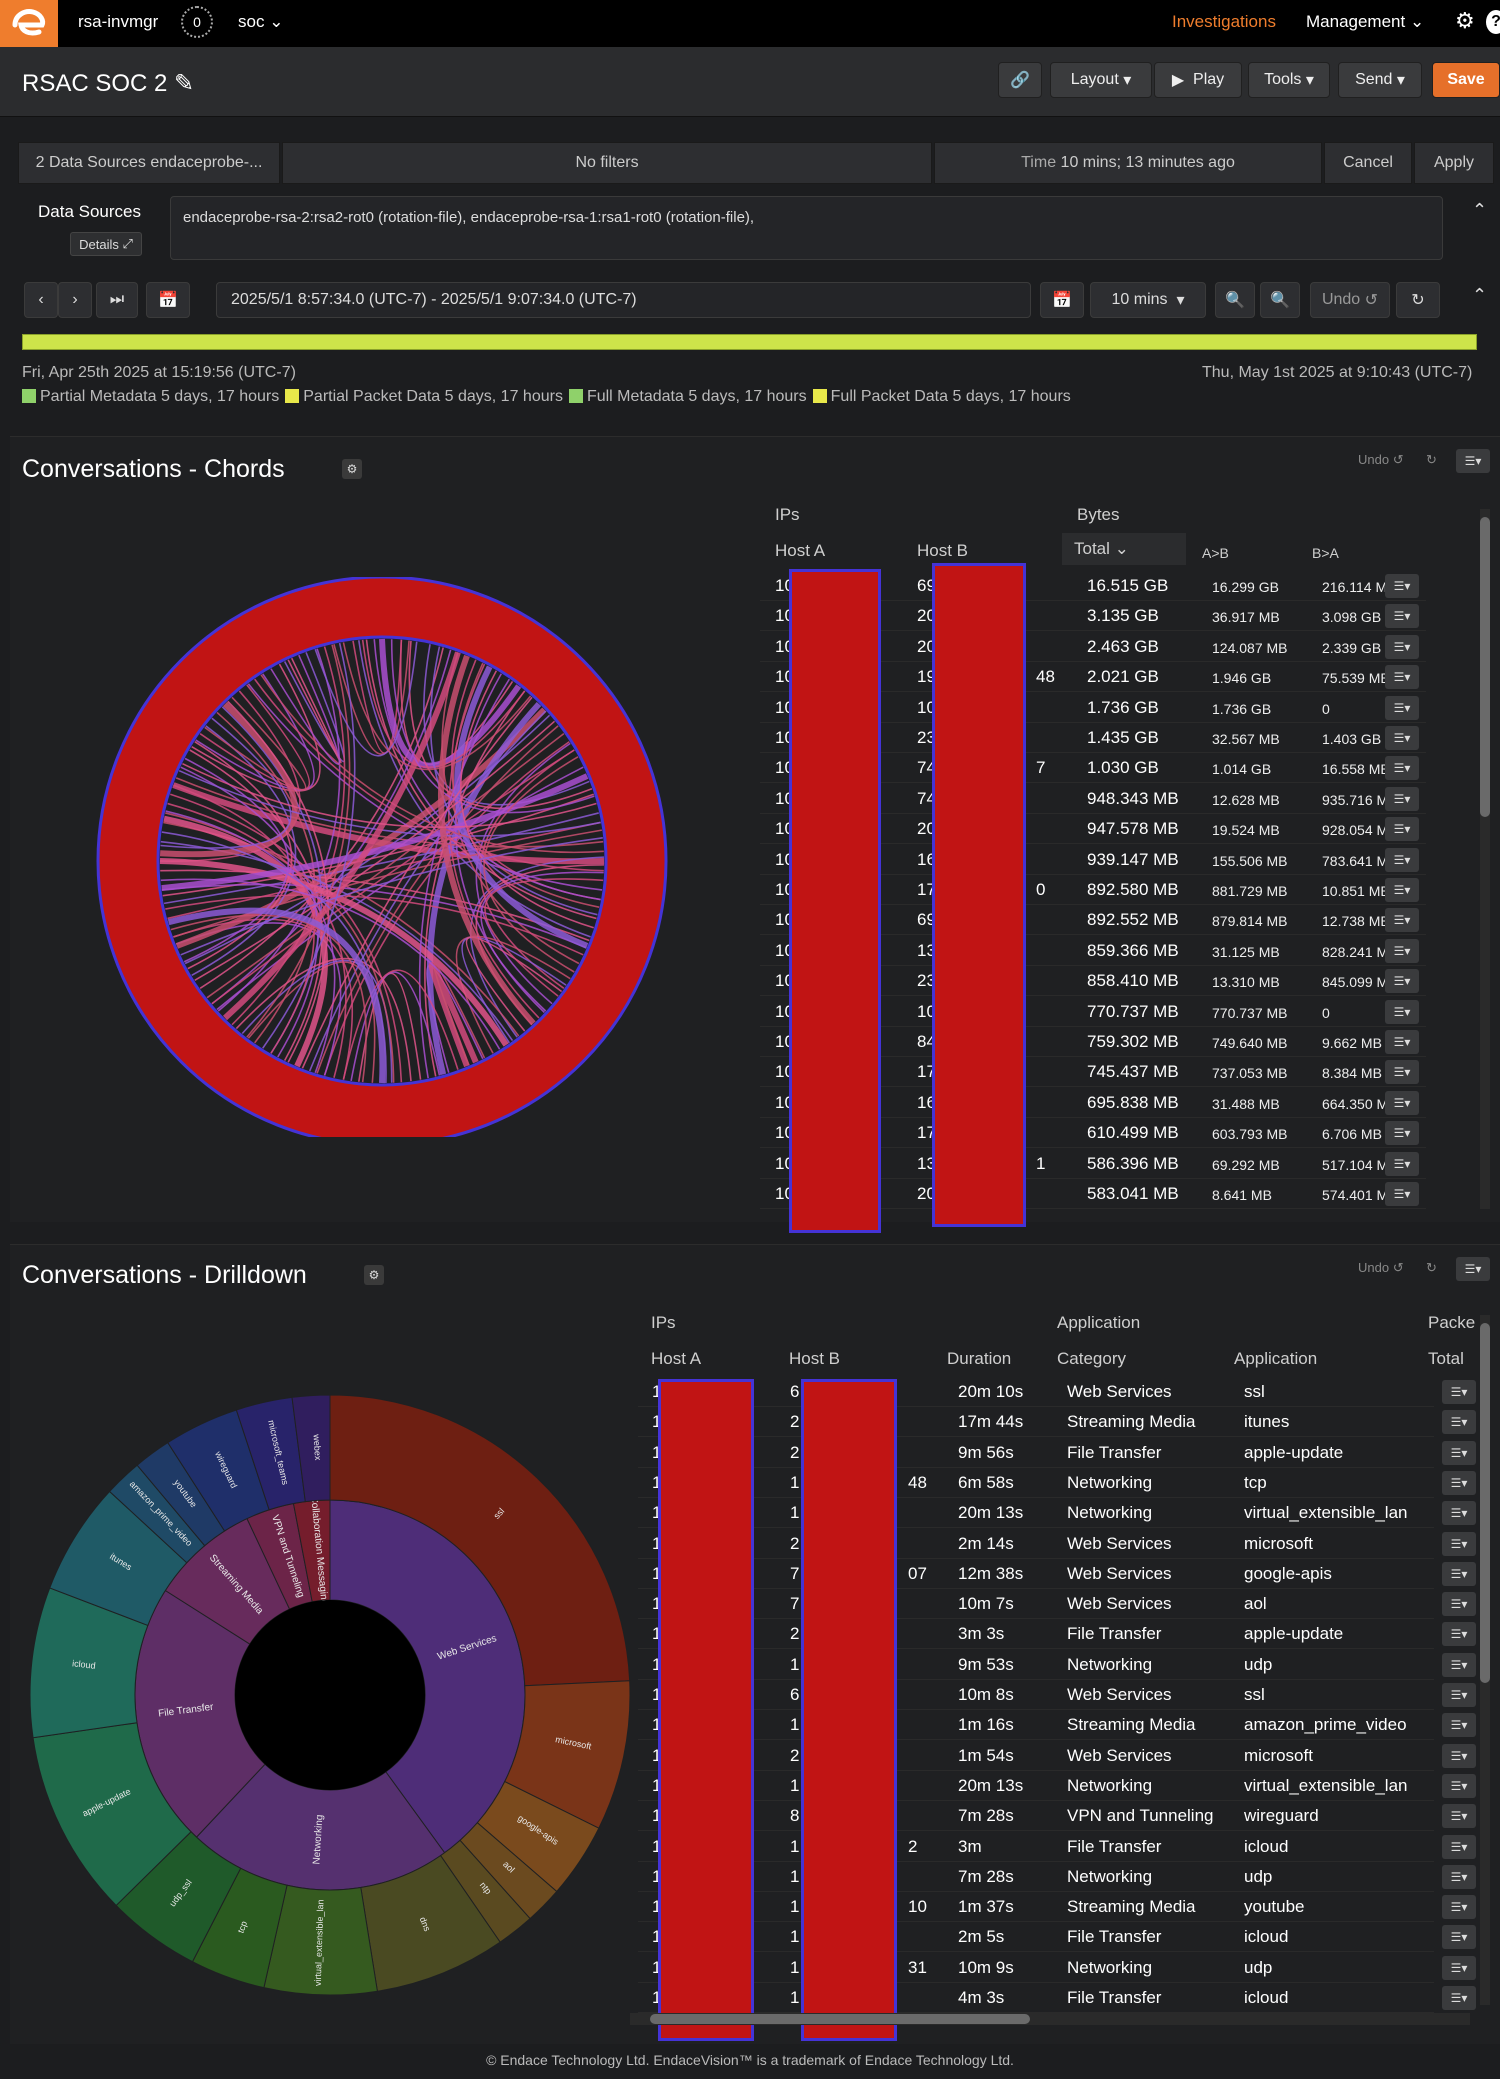  Describe the element at coordinates (1235, 300) in the screenshot. I see `zoom-out-button: 🔍` at that location.